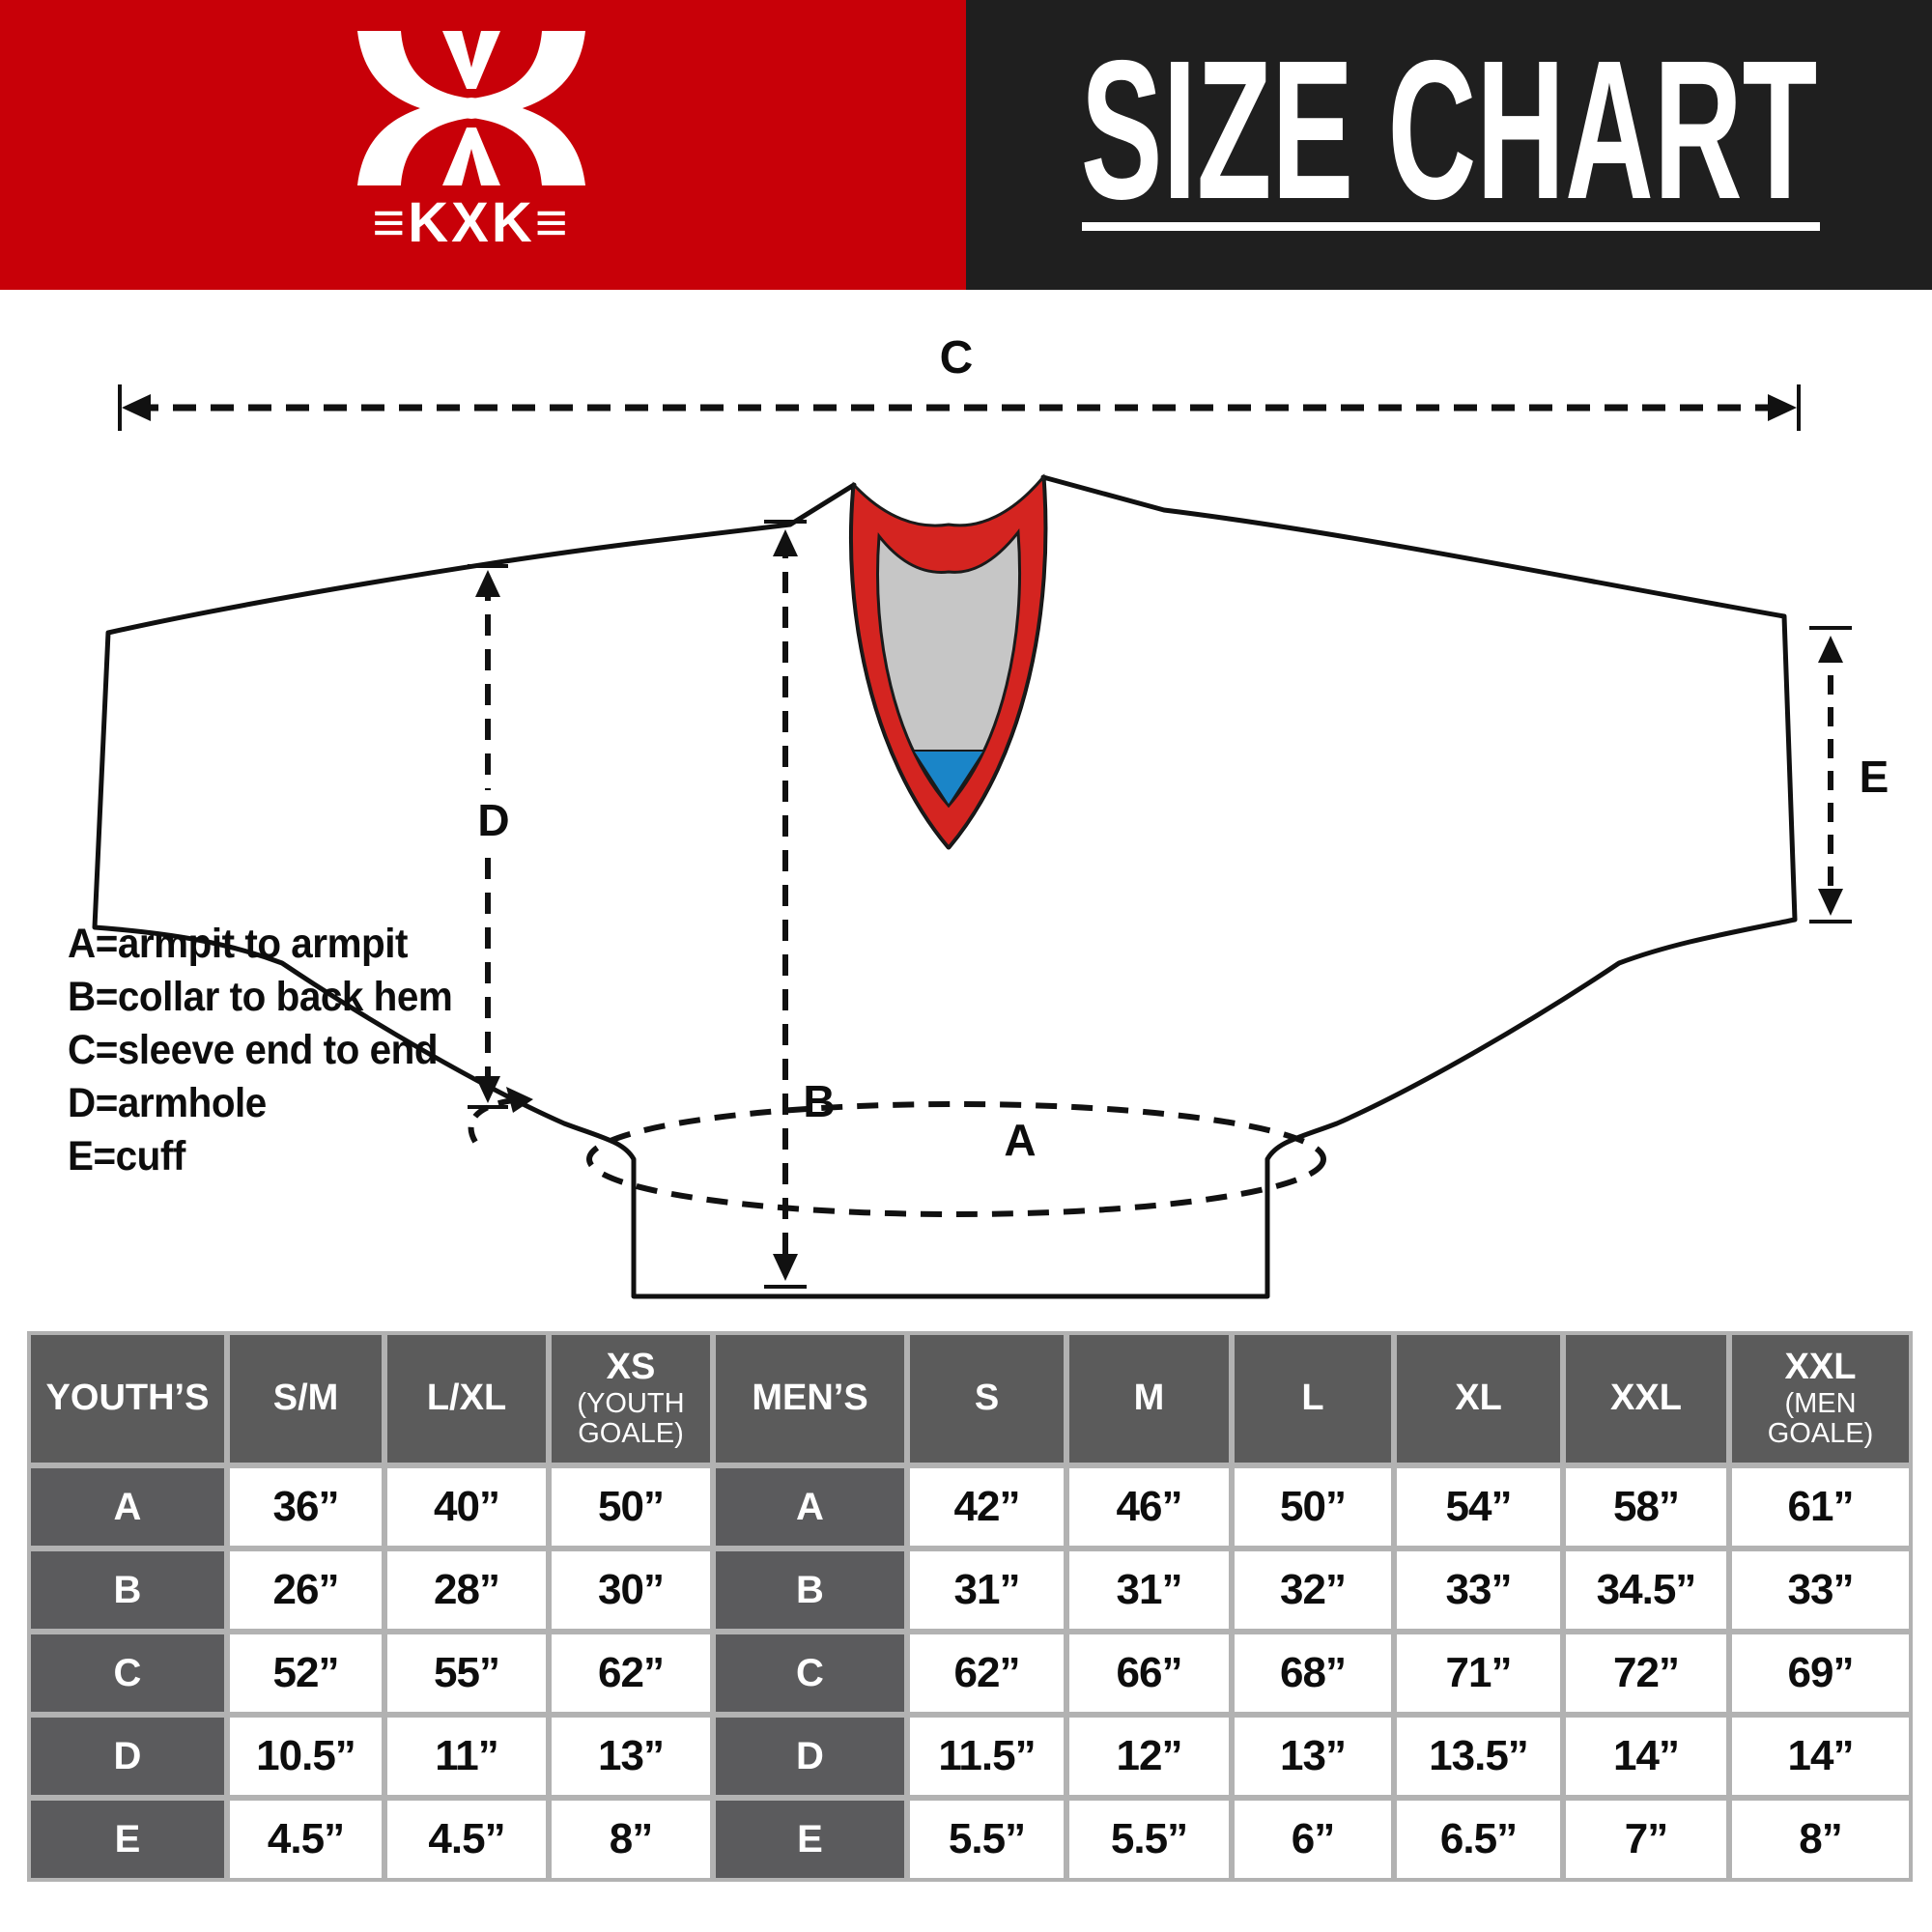 The image size is (1932, 1932). I want to click on legend-line: E=cuff, so click(126, 1156).